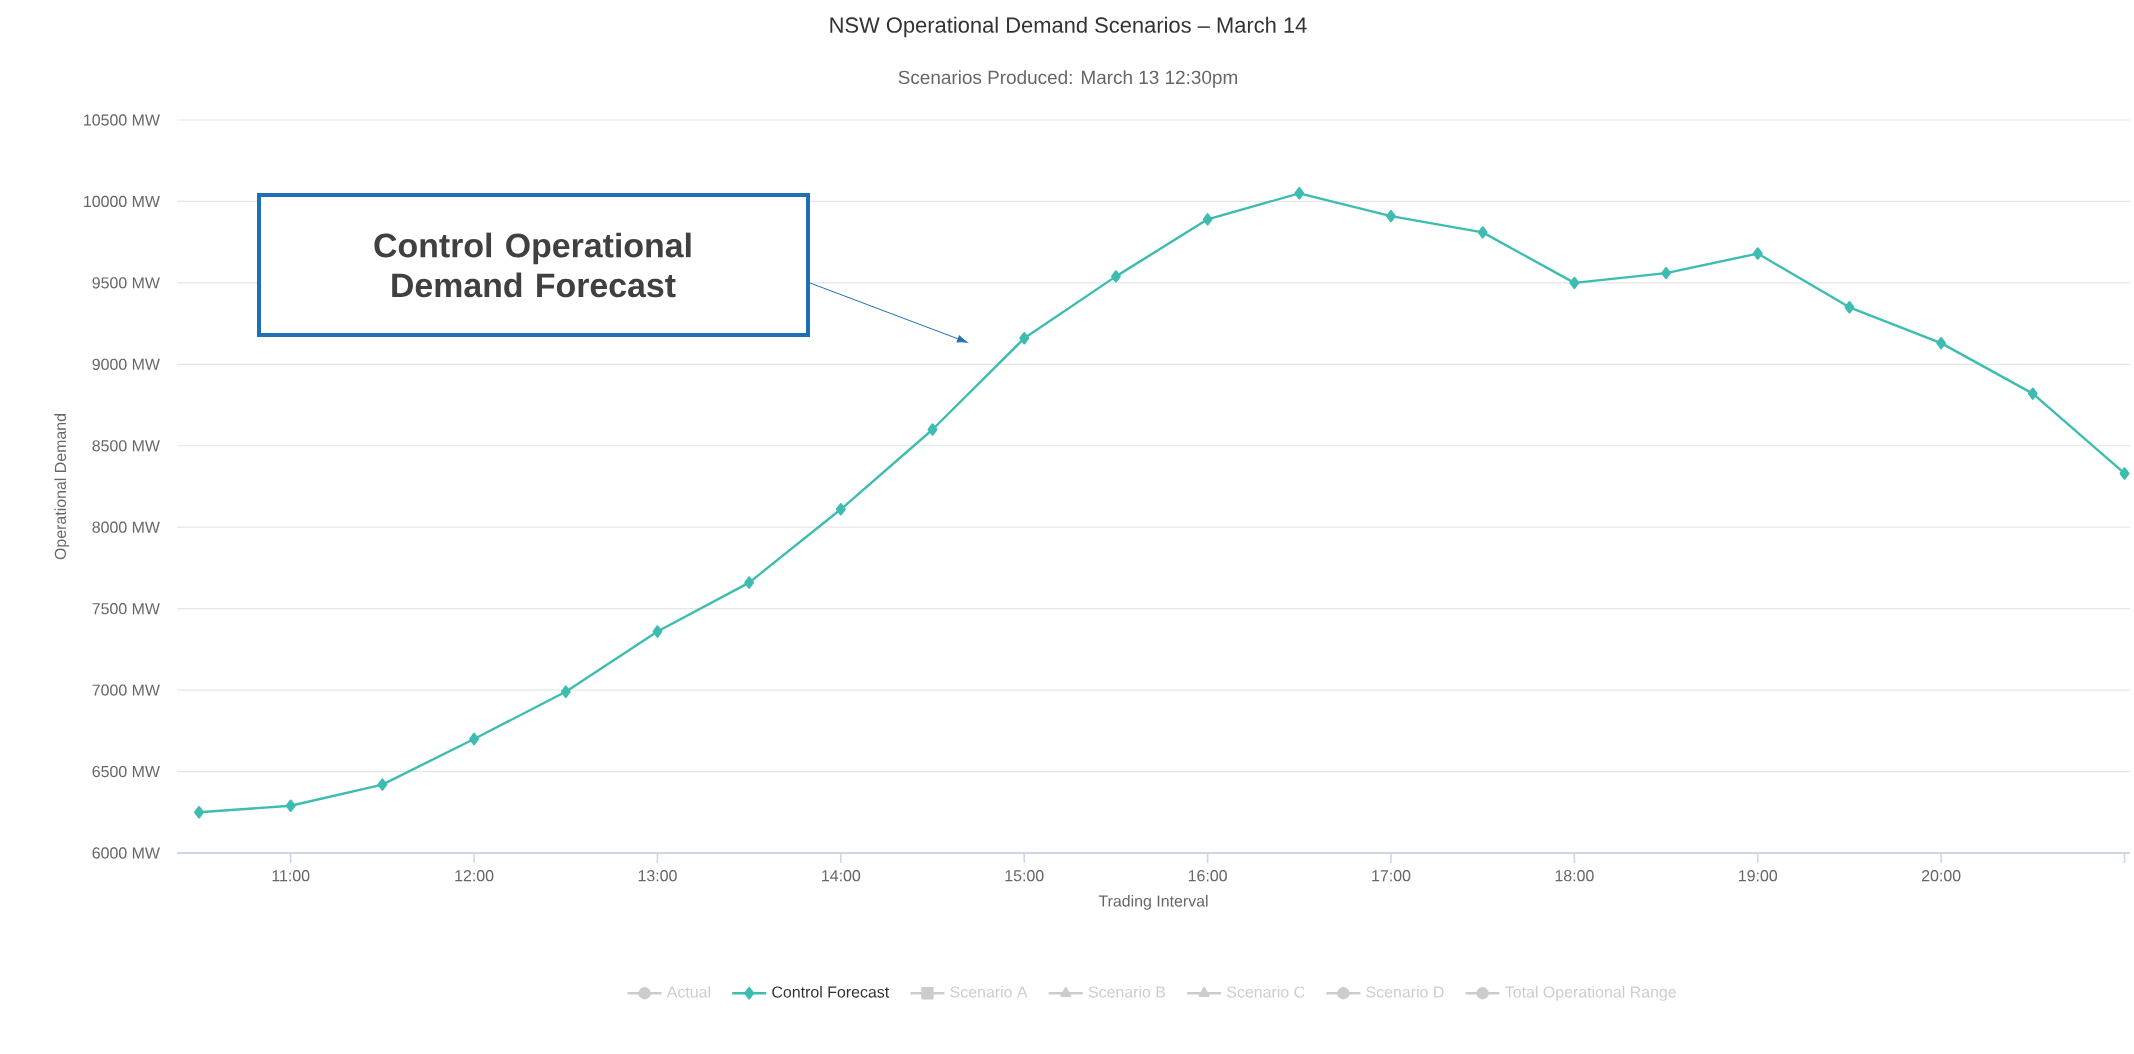 Image resolution: width=2134 pixels, height=1054 pixels. I want to click on legend-label: Control Forecast, so click(831, 991).